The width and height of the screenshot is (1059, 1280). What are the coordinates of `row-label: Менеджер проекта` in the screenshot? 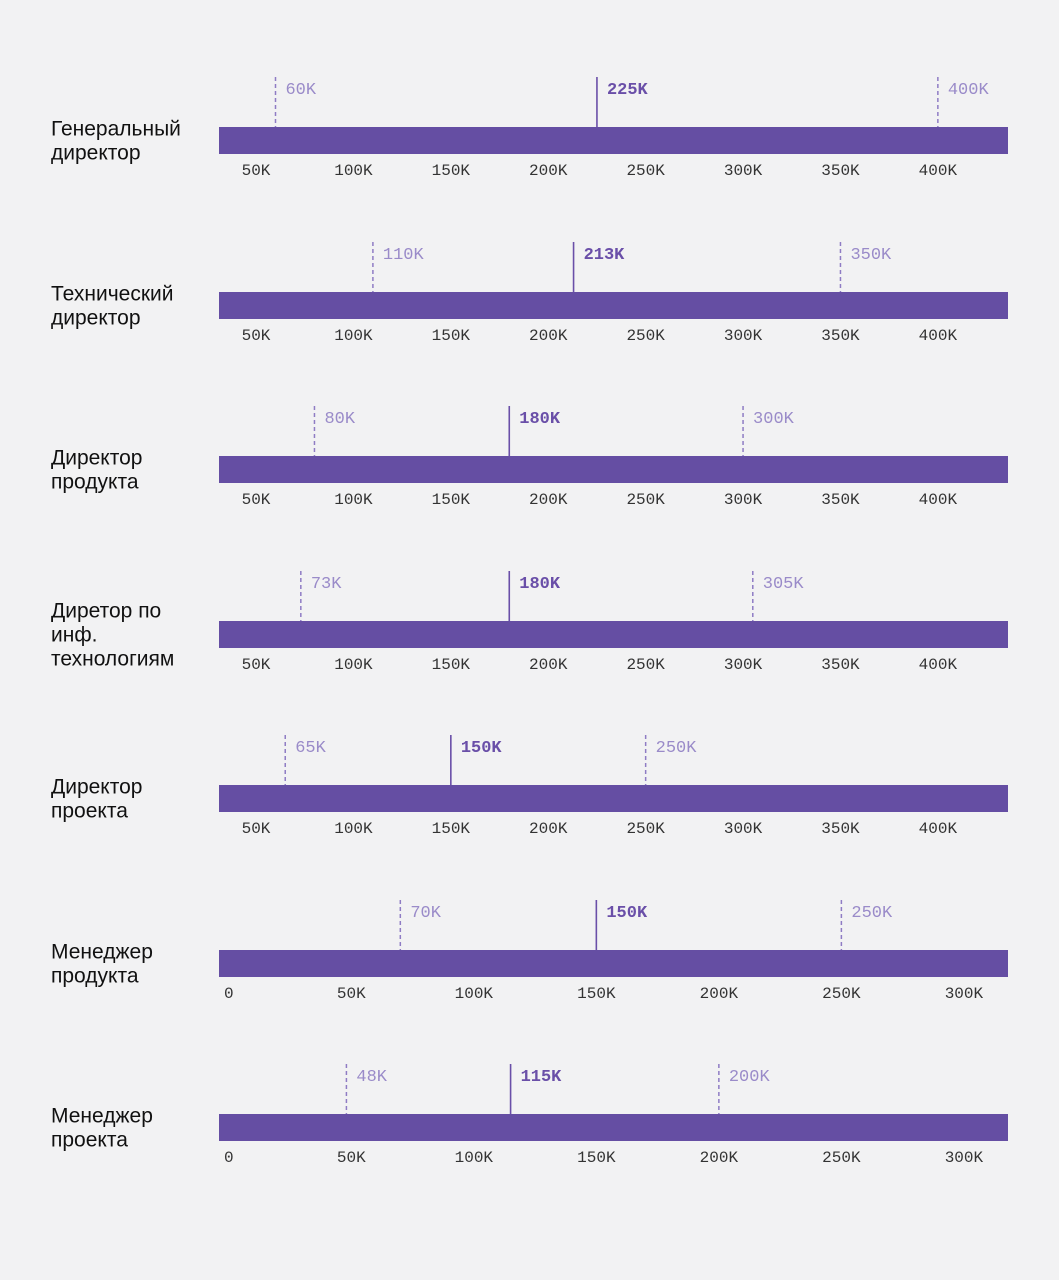 It's located at (102, 1128).